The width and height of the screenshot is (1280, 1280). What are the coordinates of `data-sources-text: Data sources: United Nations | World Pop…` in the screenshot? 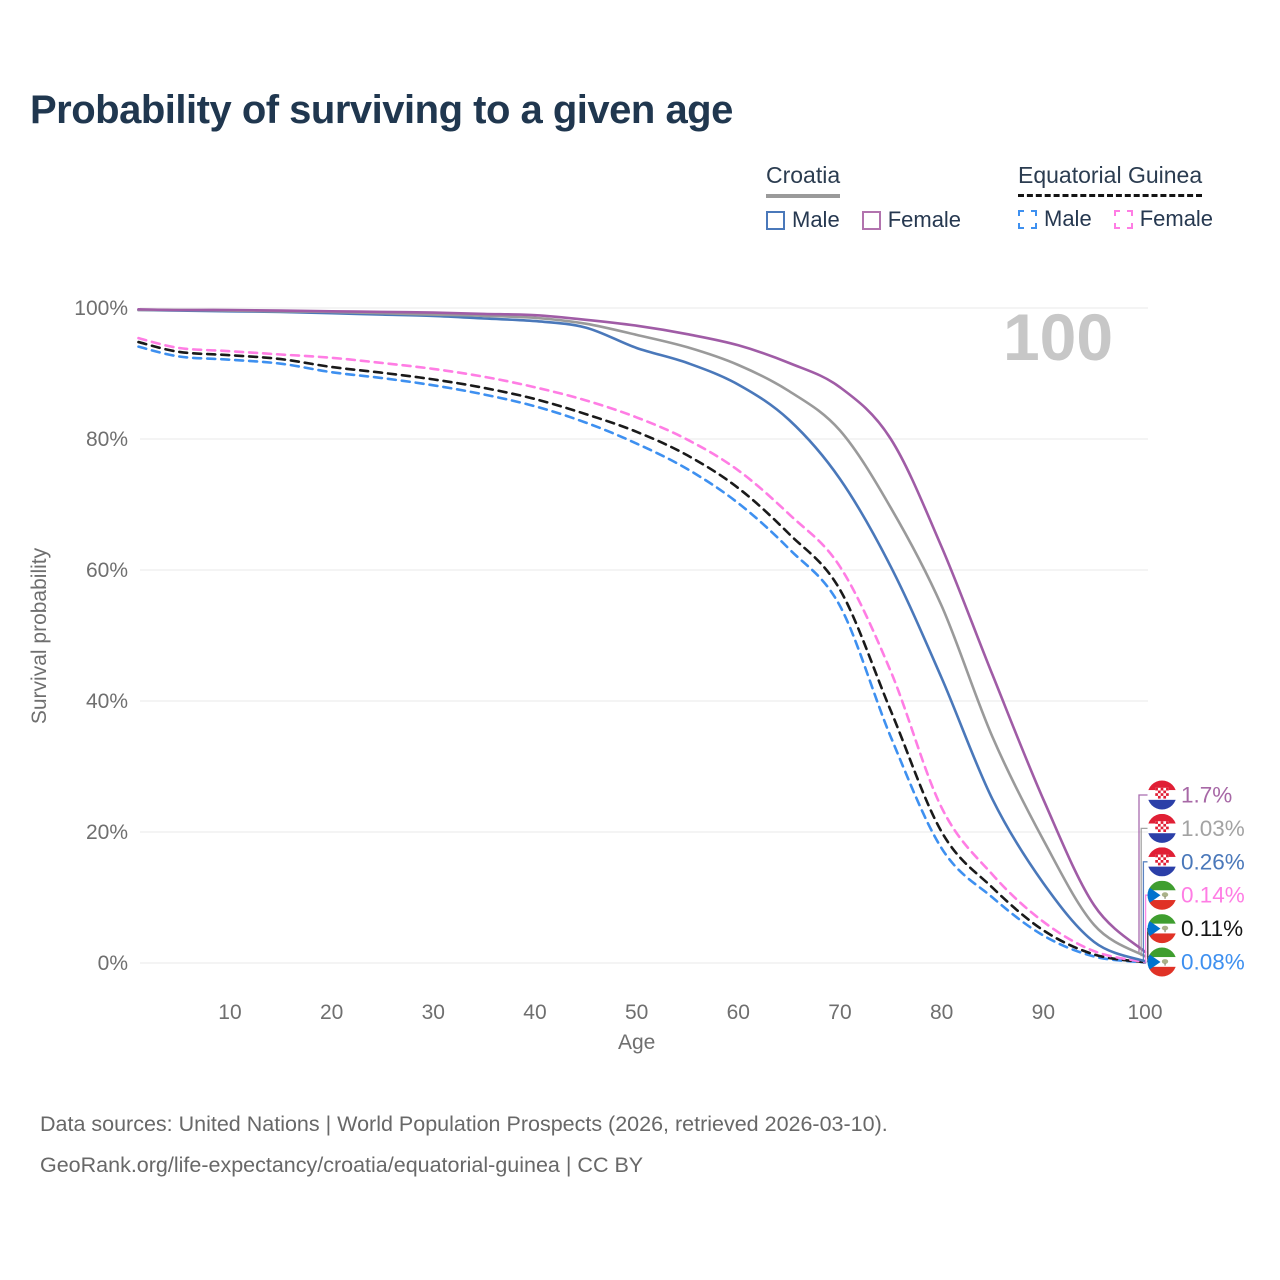 It's located at (464, 1124).